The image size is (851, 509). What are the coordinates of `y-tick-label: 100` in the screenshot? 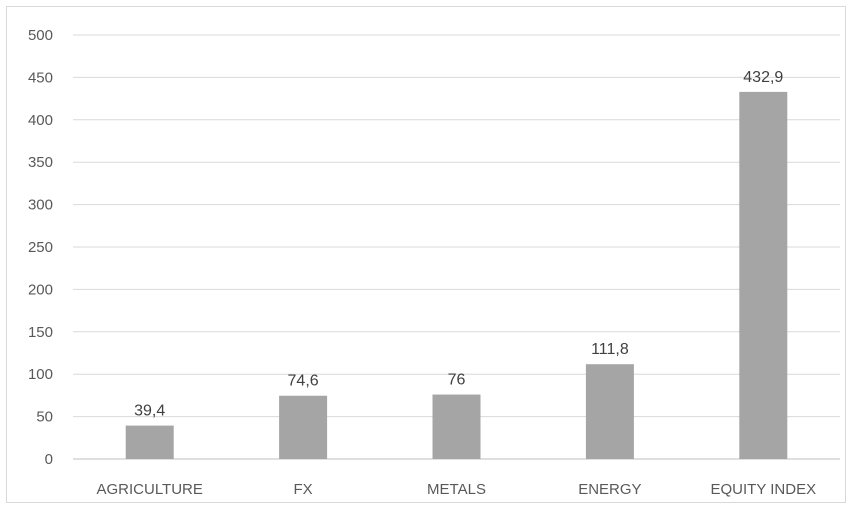 It's located at (40, 374).